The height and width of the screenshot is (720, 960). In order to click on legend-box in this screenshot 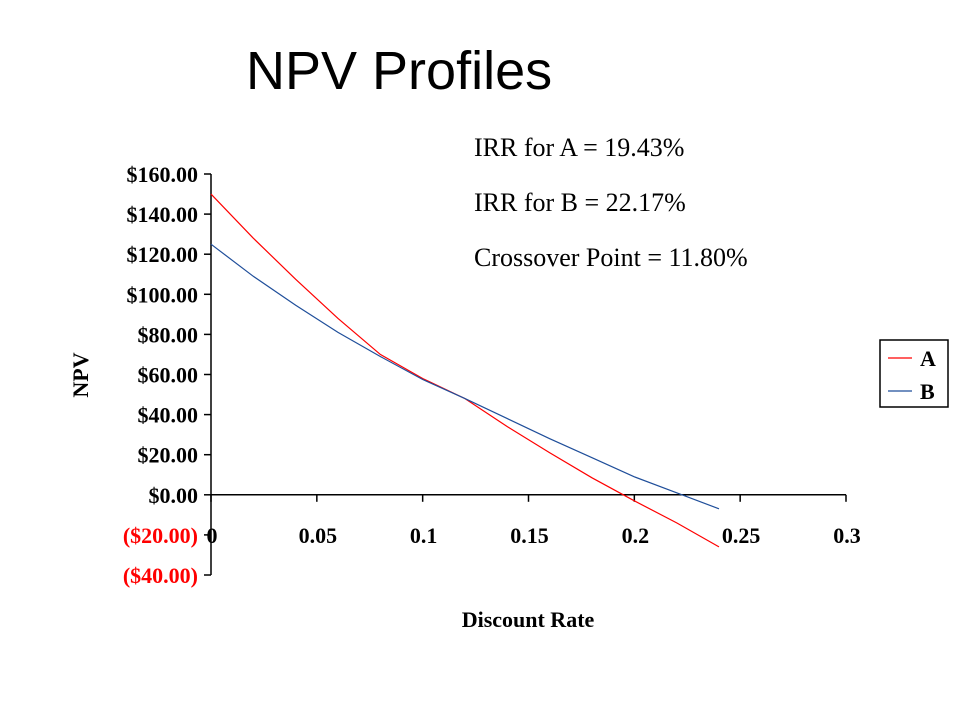, I will do `click(914, 373)`.